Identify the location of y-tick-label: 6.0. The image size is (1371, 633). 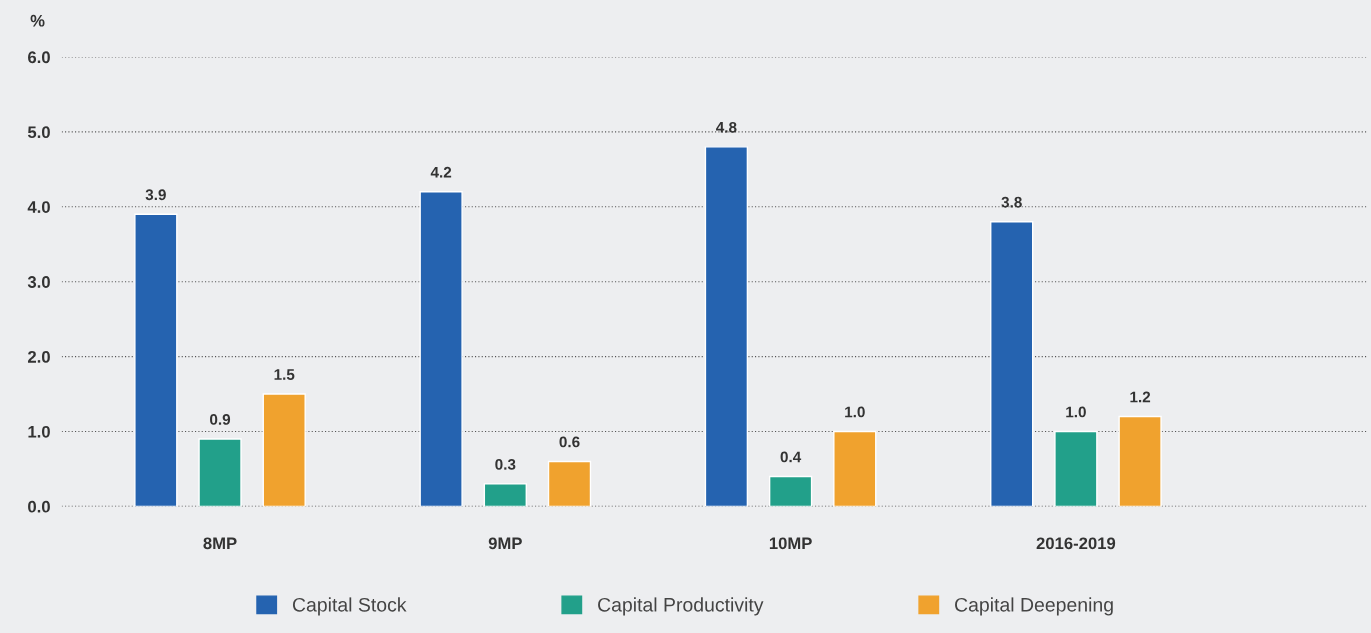
(39, 57).